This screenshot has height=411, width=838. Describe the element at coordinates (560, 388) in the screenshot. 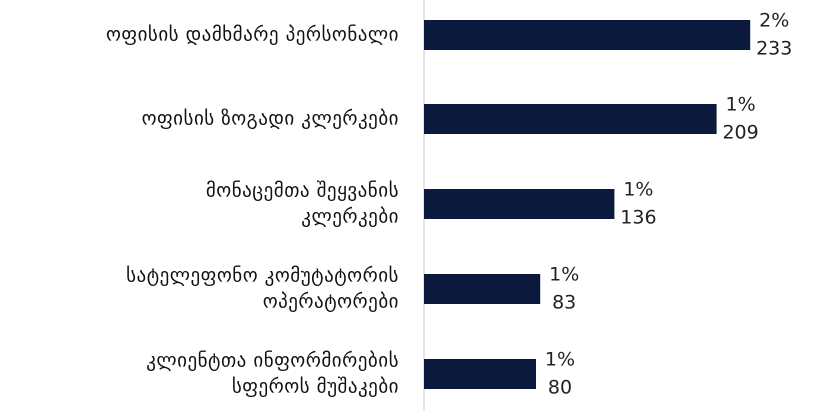

I see `value-label-5: 80` at that location.